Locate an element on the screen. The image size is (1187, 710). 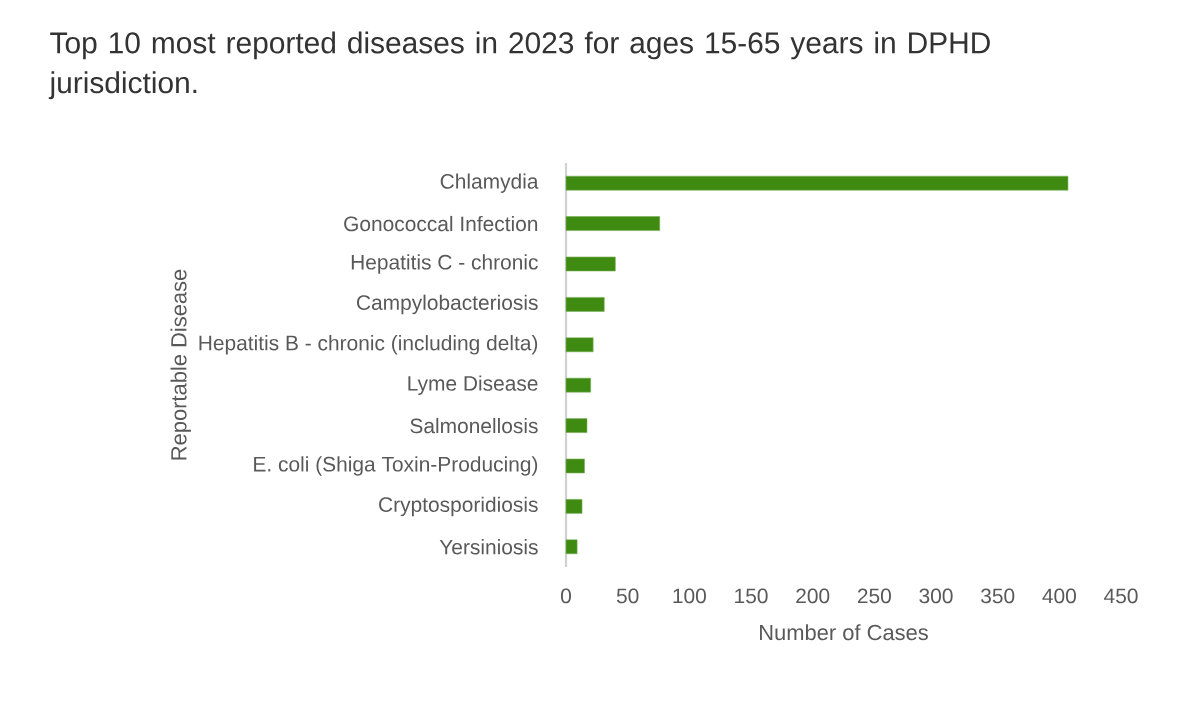
x-tick-label: 200 is located at coordinates (813, 596).